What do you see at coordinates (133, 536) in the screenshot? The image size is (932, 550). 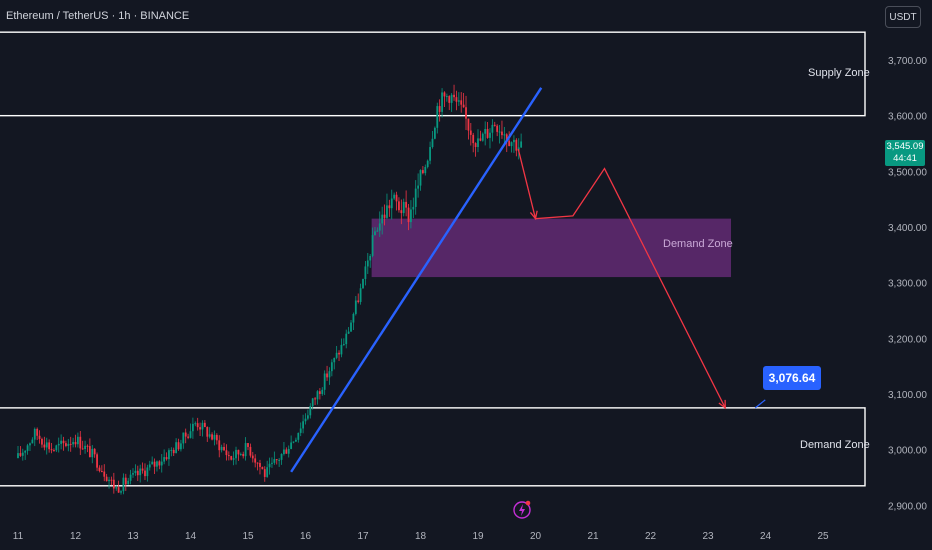 I see `x-tick-label: 13` at bounding box center [133, 536].